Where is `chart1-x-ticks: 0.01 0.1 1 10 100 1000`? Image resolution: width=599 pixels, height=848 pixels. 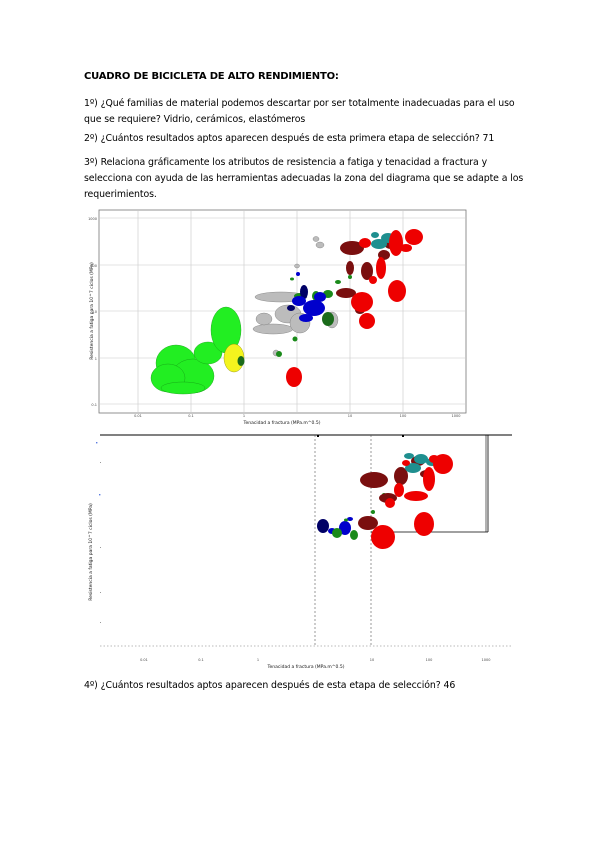 chart1-x-ticks: 0.01 0.1 1 10 100 1000 is located at coordinates (297, 416).